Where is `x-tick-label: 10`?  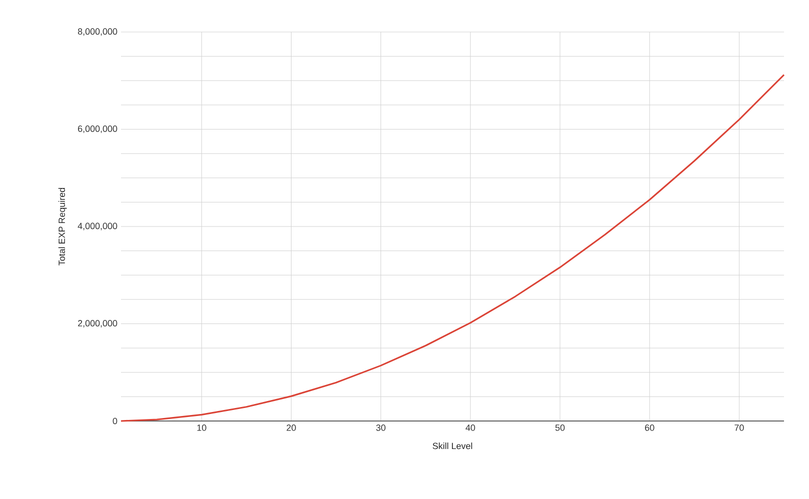
x-tick-label: 10 is located at coordinates (201, 427).